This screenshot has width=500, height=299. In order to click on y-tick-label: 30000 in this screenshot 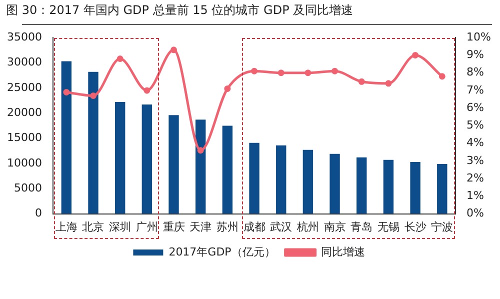, I will do `click(24, 62)`.